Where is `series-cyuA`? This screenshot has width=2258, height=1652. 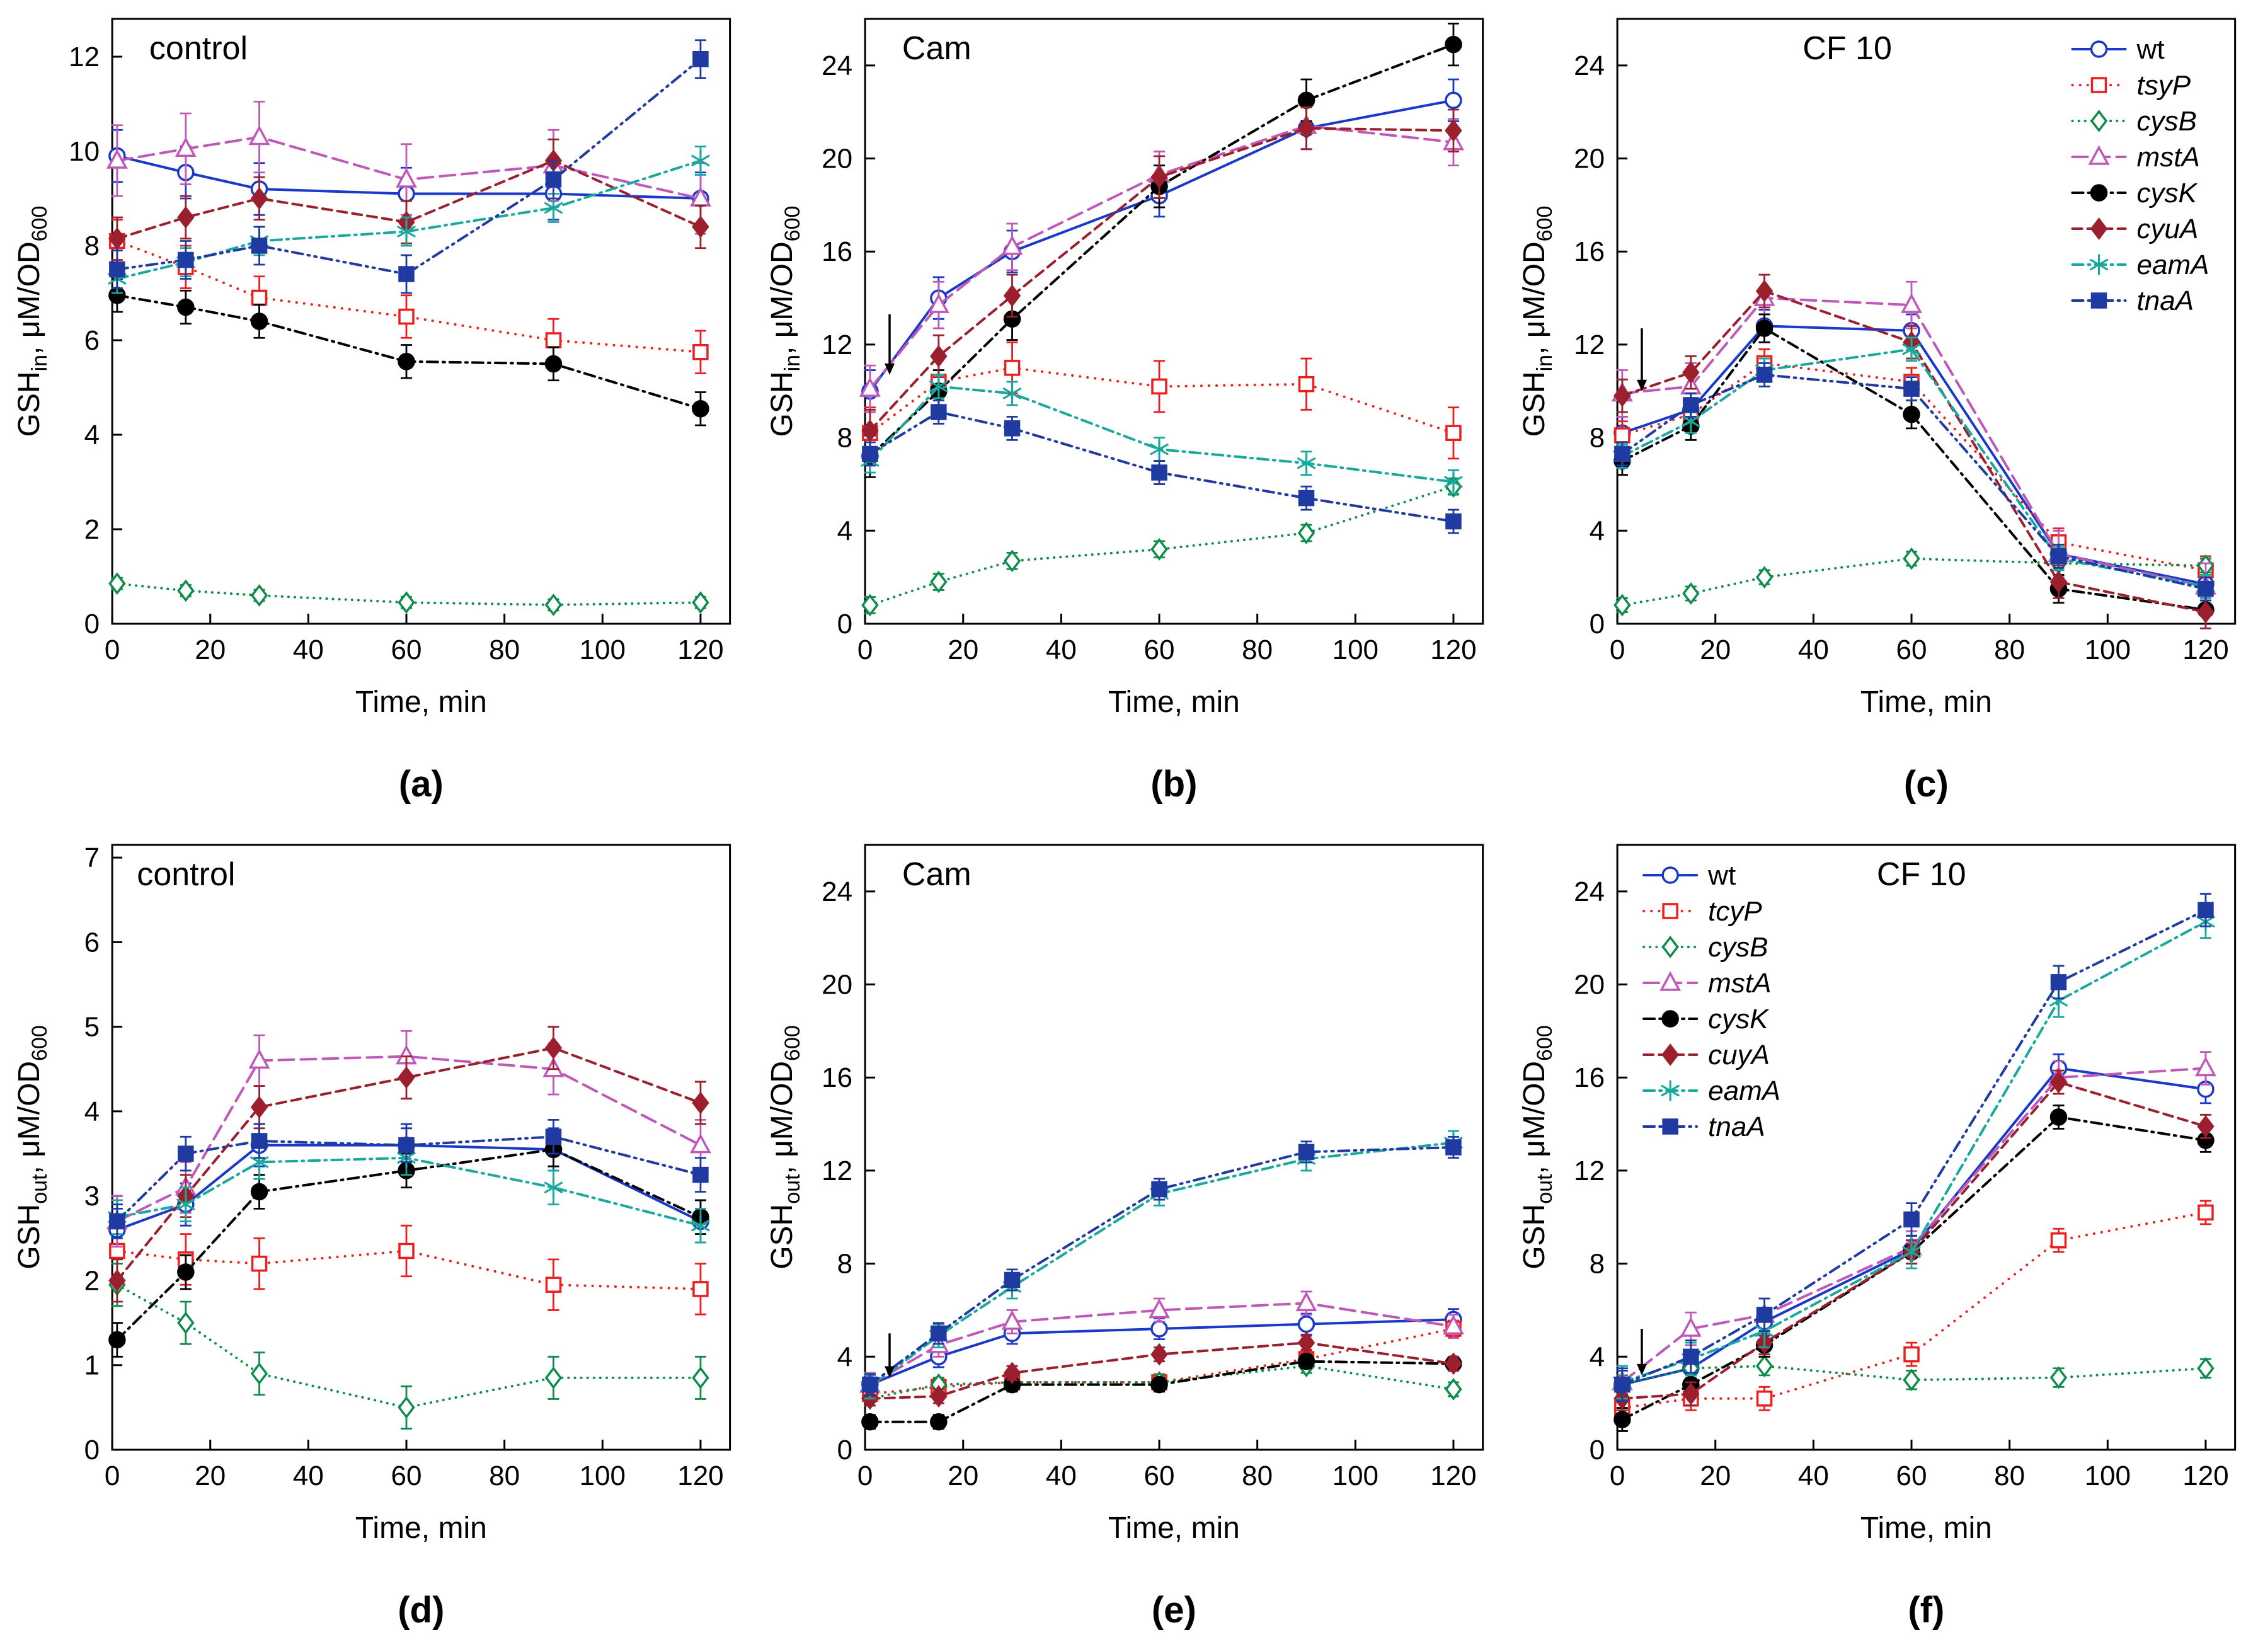
series-cyuA is located at coordinates (1914, 451).